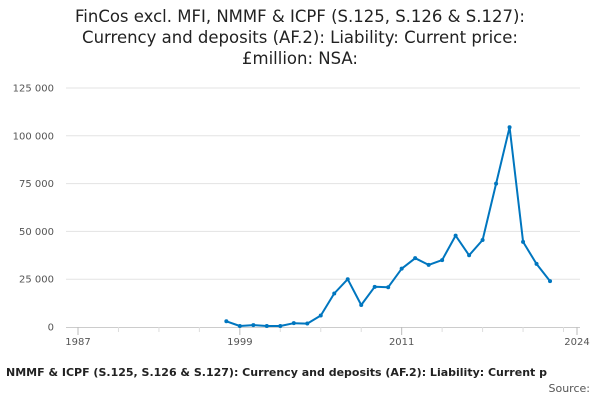 The width and height of the screenshot is (600, 400). I want to click on y-tick-label: 100 000, so click(33, 136).